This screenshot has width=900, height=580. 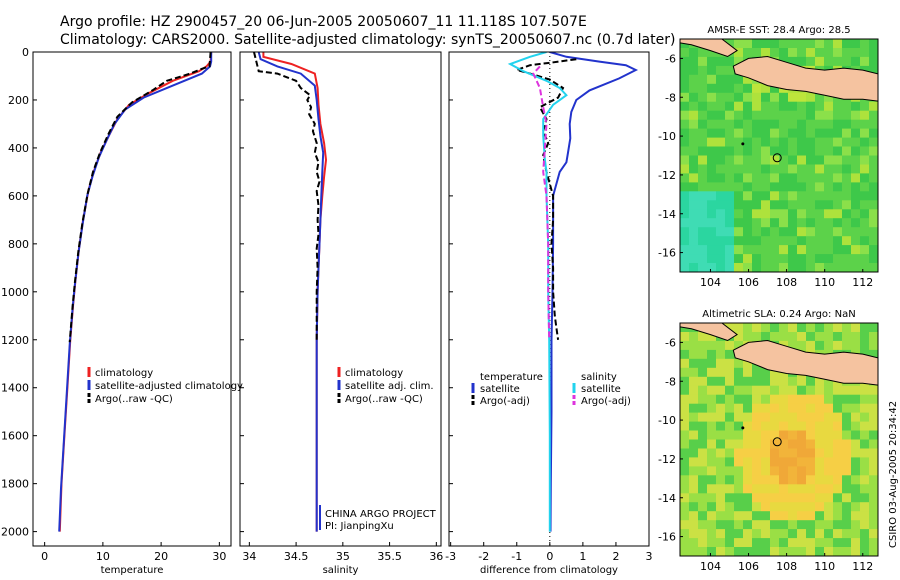 I want to click on y-tick-label: -8, so click(x=670, y=381).